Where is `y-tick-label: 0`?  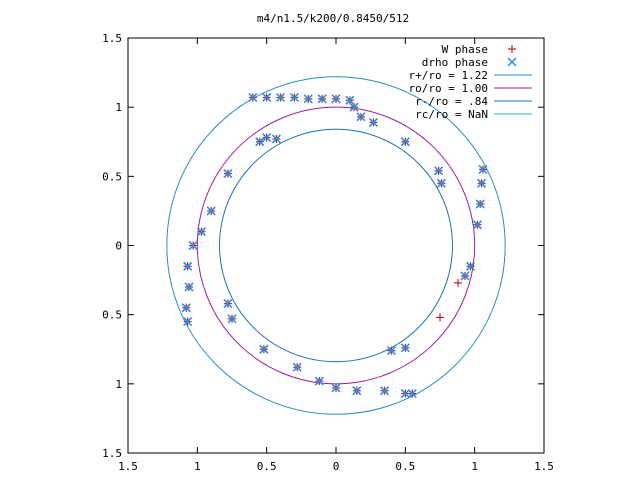 y-tick-label: 0 is located at coordinates (118, 246).